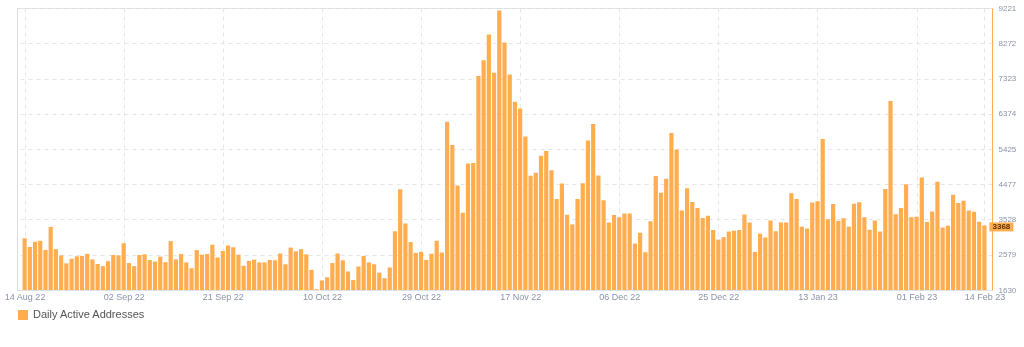 The image size is (1024, 347). I want to click on y-tick-label: 9221, so click(1007, 8).